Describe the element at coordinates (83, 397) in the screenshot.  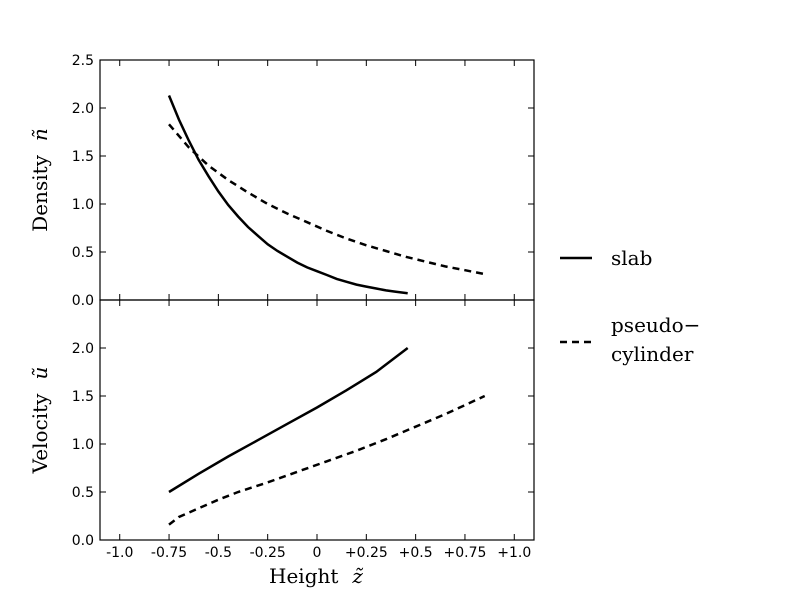
I see `velocity-ytick-label: 1.5` at that location.